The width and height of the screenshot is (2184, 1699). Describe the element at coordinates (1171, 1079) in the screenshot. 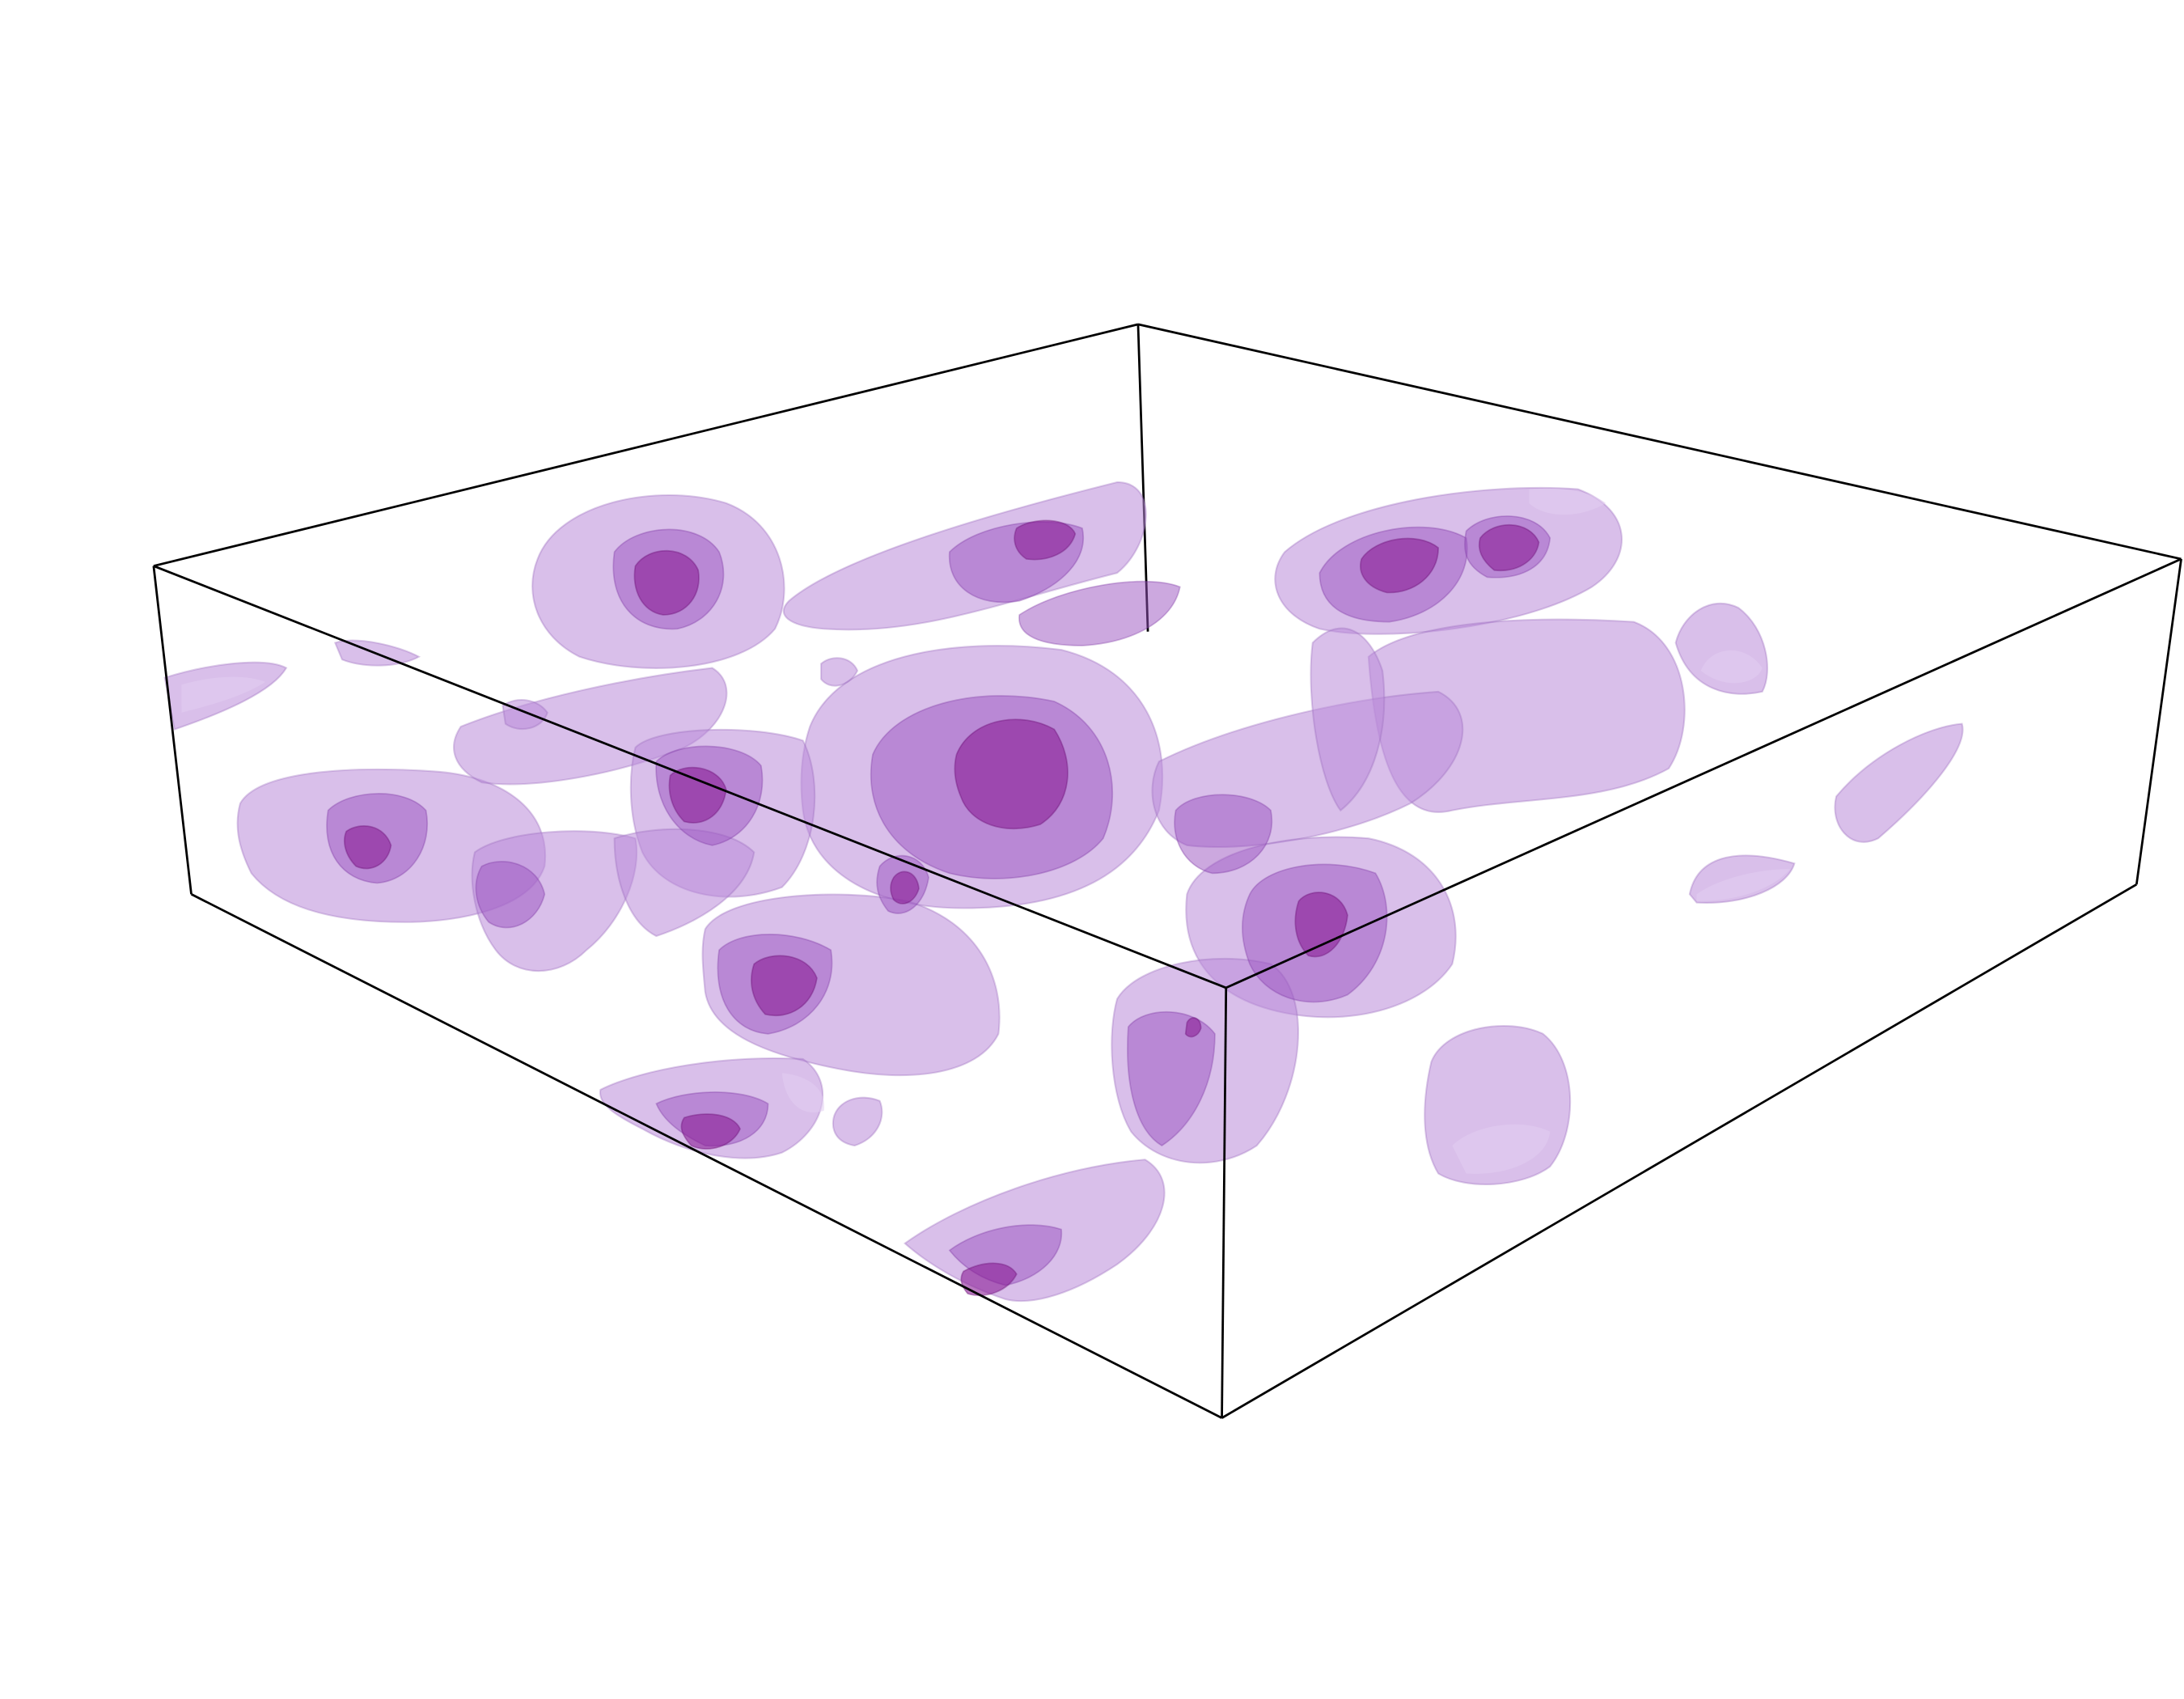

I see `core-lower-mid-mid` at that location.